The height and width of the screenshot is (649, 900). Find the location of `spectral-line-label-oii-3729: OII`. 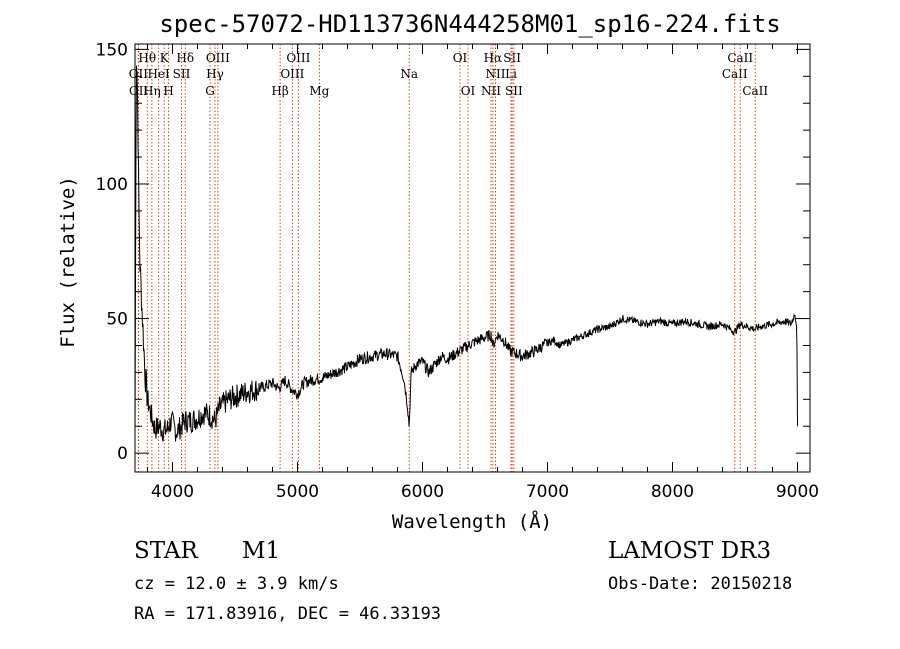

spectral-line-label-oii-3729: OII is located at coordinates (139, 91).